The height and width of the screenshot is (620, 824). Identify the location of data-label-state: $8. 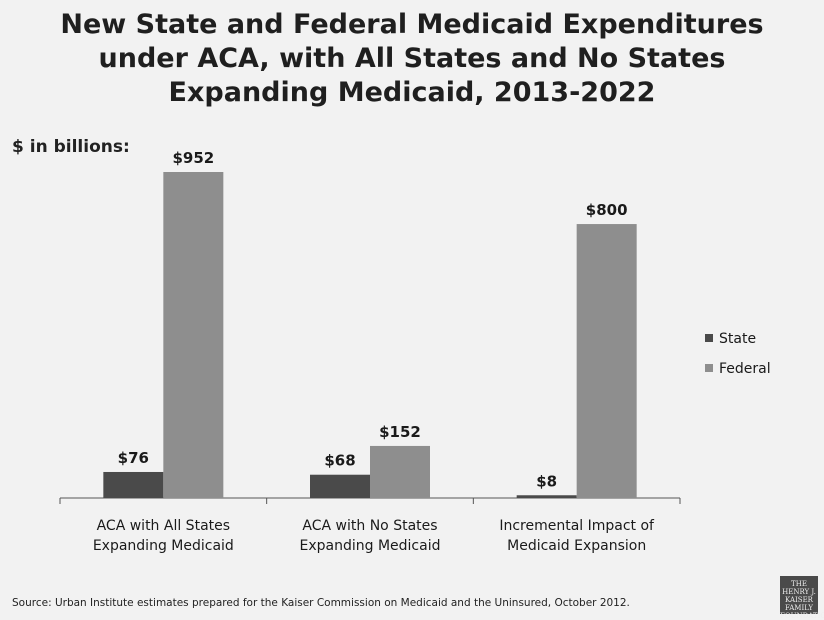
(546, 481).